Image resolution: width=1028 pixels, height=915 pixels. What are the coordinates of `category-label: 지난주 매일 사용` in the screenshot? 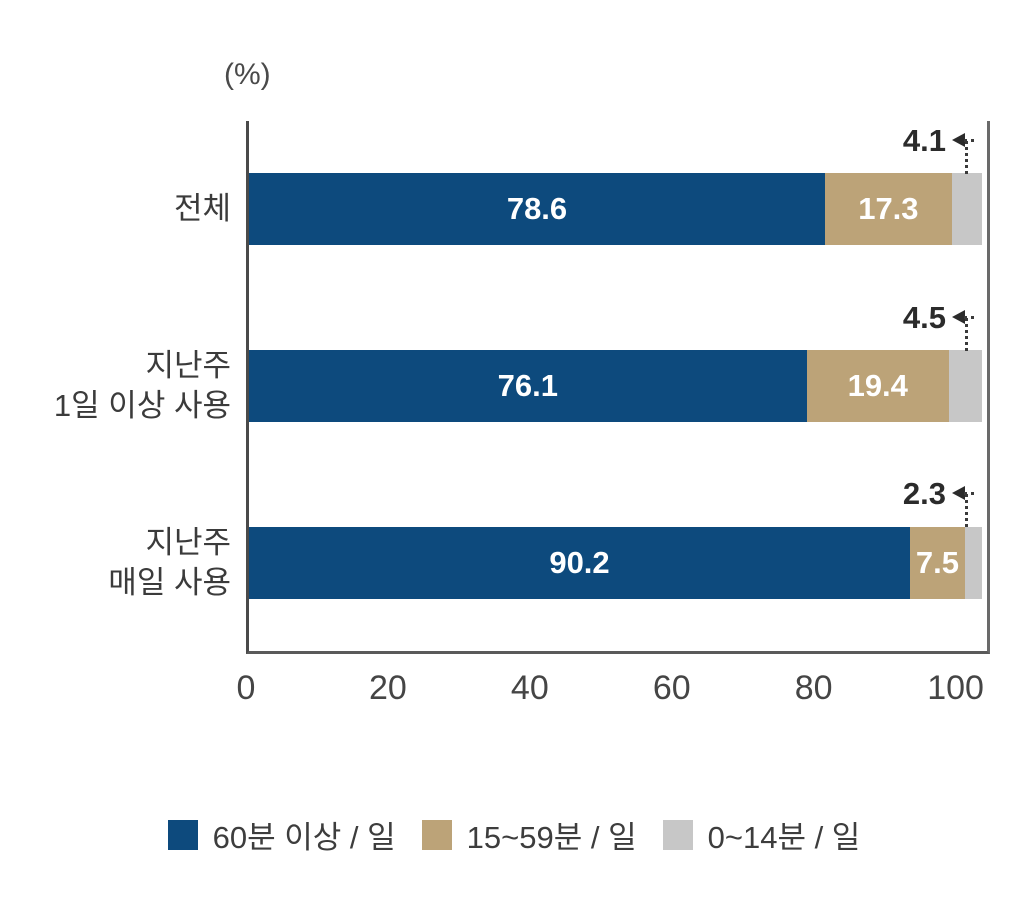 It's located at (169, 562).